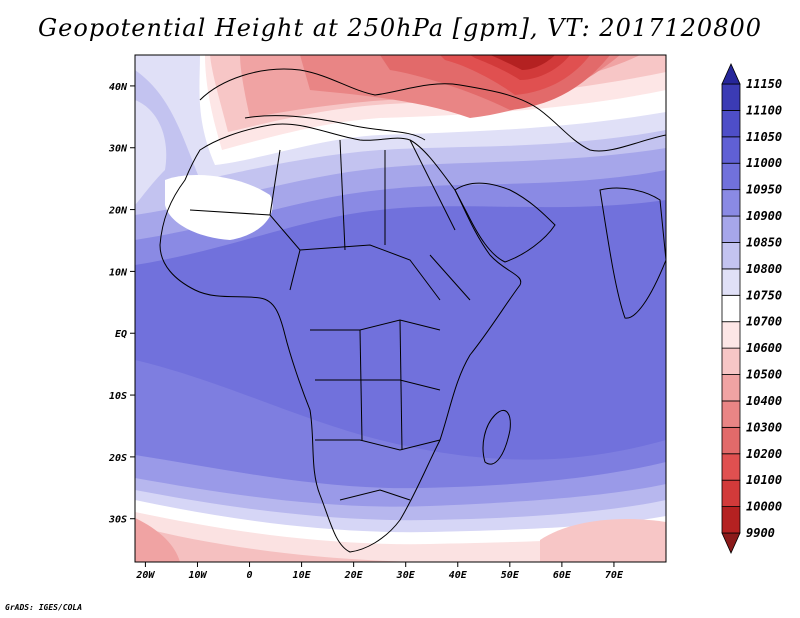  Describe the element at coordinates (505, 222) in the screenshot. I see `arabia-coast` at that location.